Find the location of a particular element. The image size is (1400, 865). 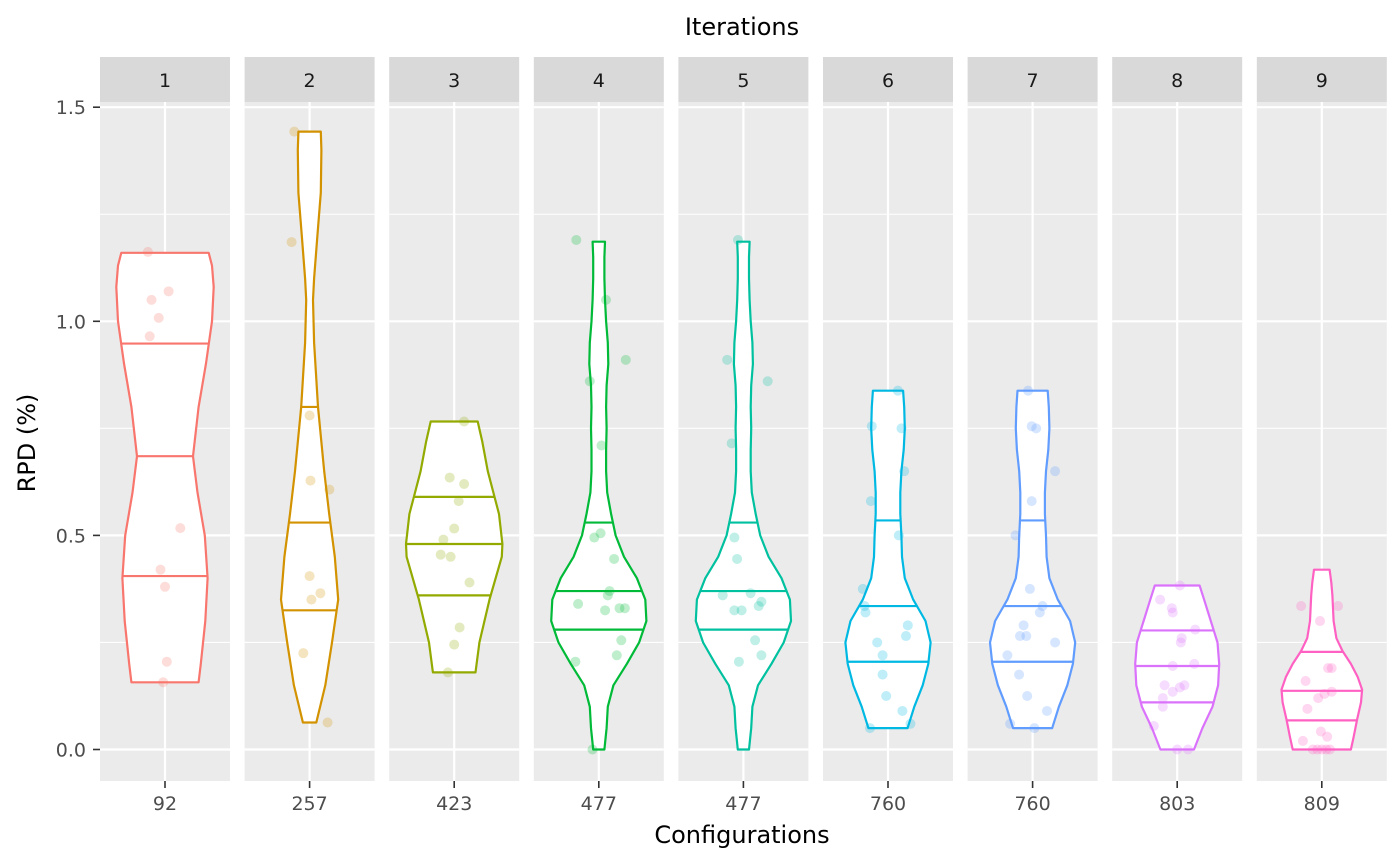

x-tick-label: 423 is located at coordinates (454, 804).